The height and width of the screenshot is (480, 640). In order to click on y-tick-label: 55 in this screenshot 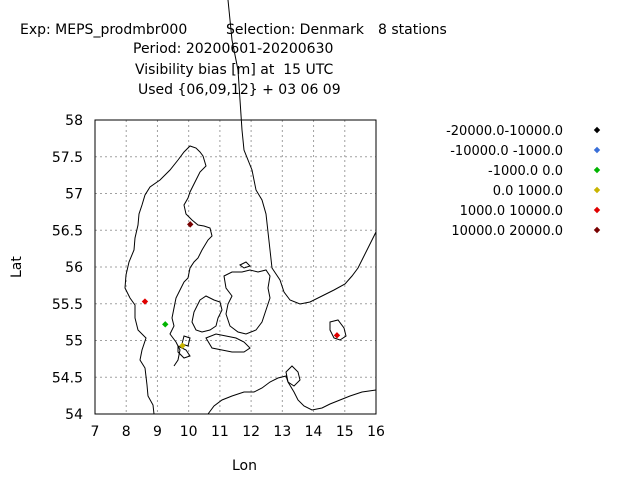, I will do `click(74, 342)`.